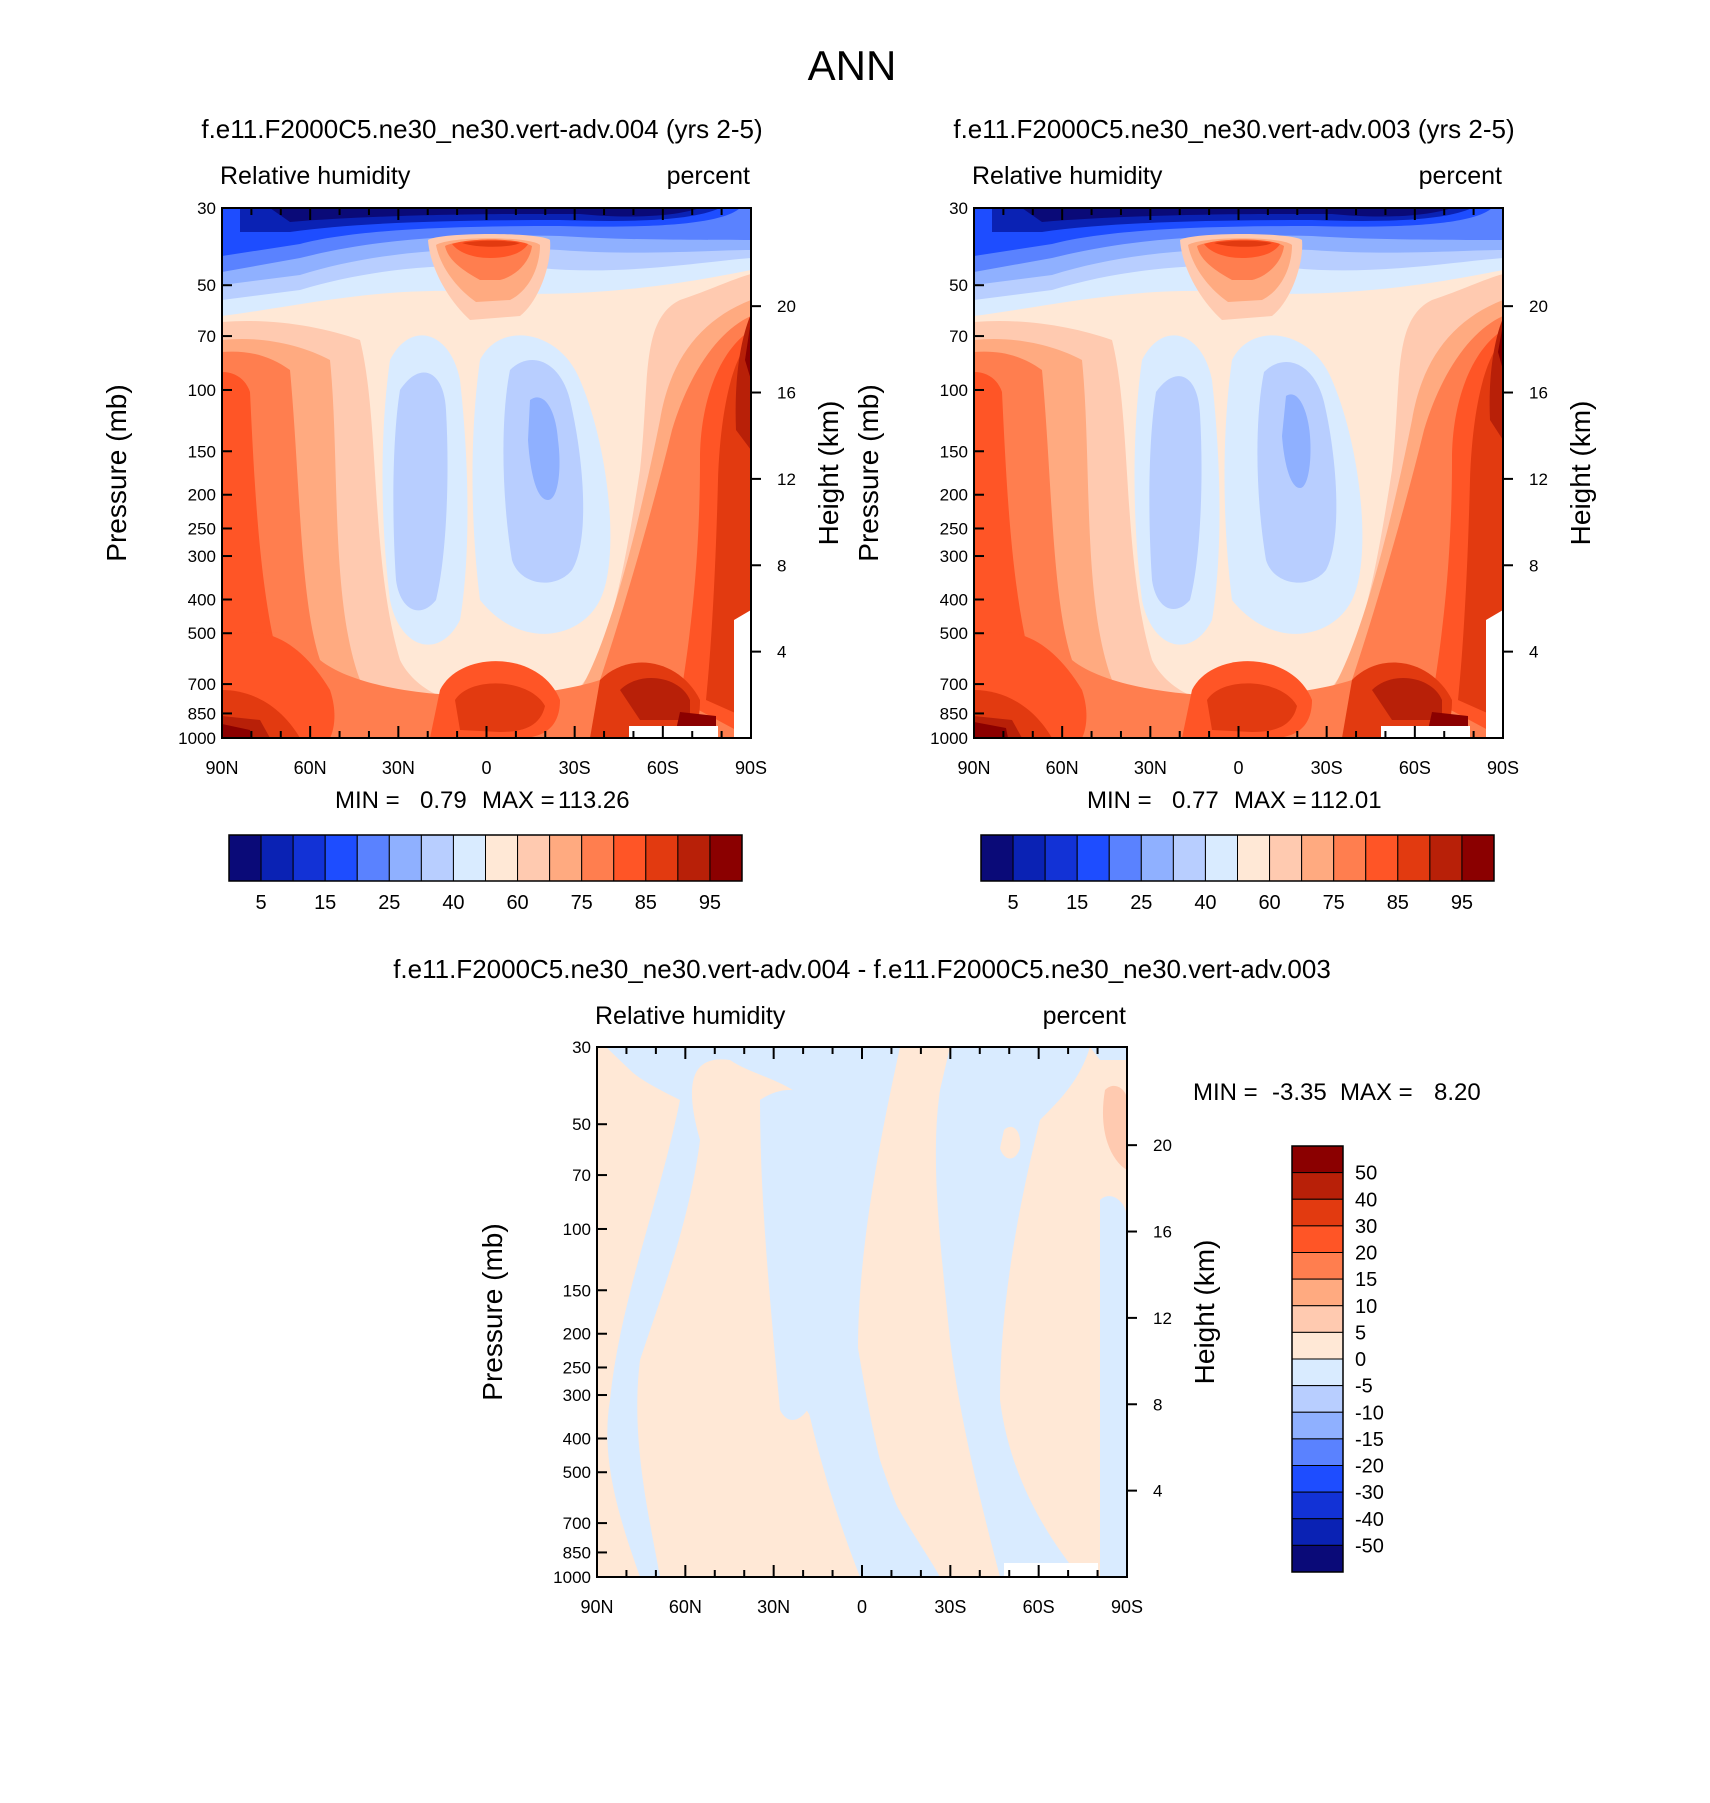  I want to click on colorbar-label: -10, so click(1369, 1413).